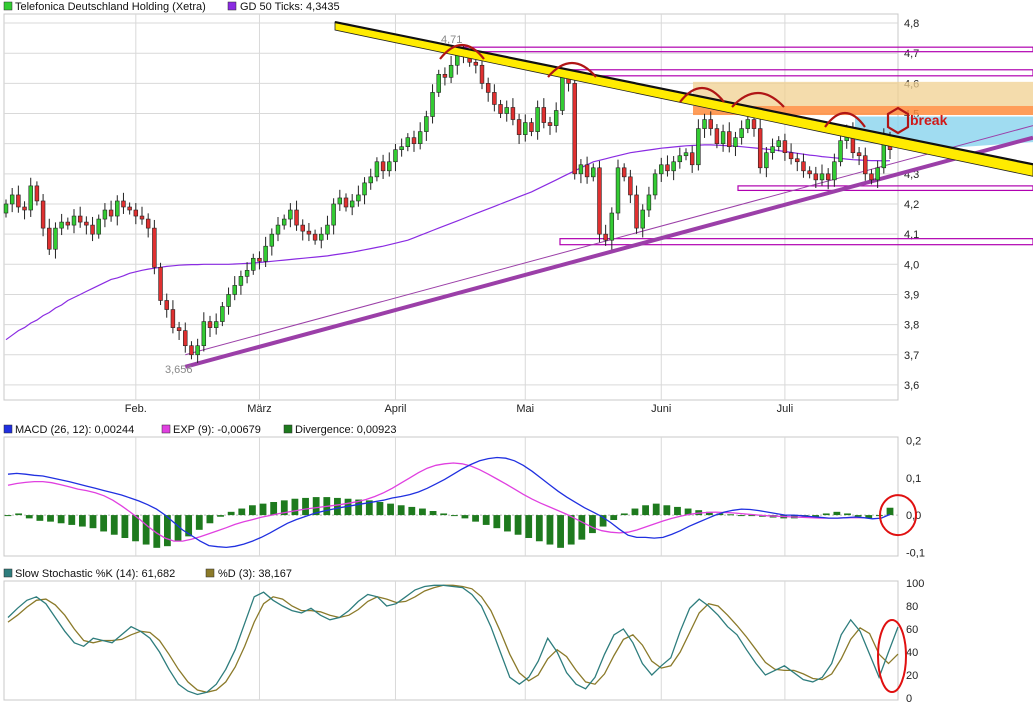 The width and height of the screenshot is (1033, 722). Describe the element at coordinates (259, 409) in the screenshot. I see `x-tick-label: März` at that location.